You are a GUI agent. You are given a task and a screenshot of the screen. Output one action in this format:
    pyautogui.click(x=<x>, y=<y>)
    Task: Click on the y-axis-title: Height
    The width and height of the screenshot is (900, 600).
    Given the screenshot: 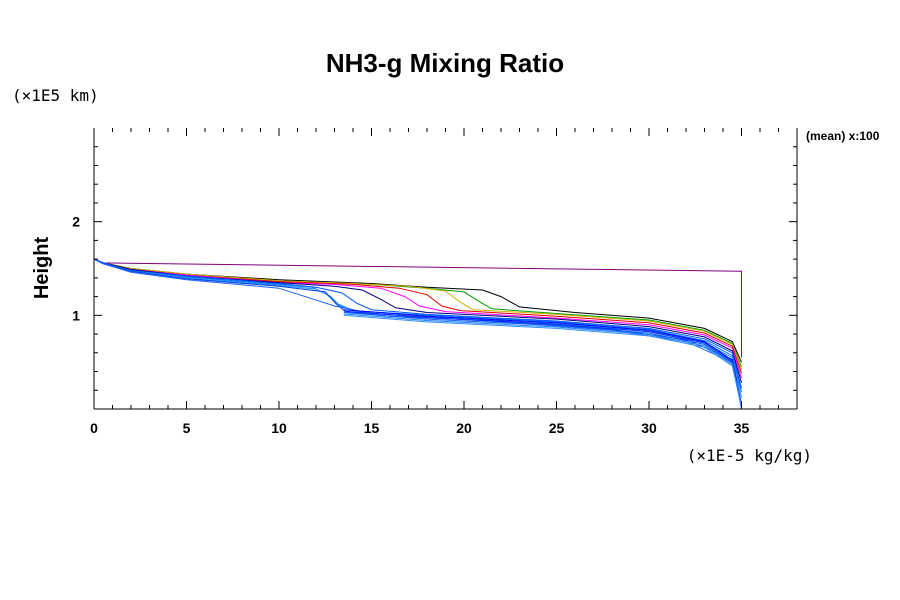 What is the action you would take?
    pyautogui.click(x=42, y=268)
    